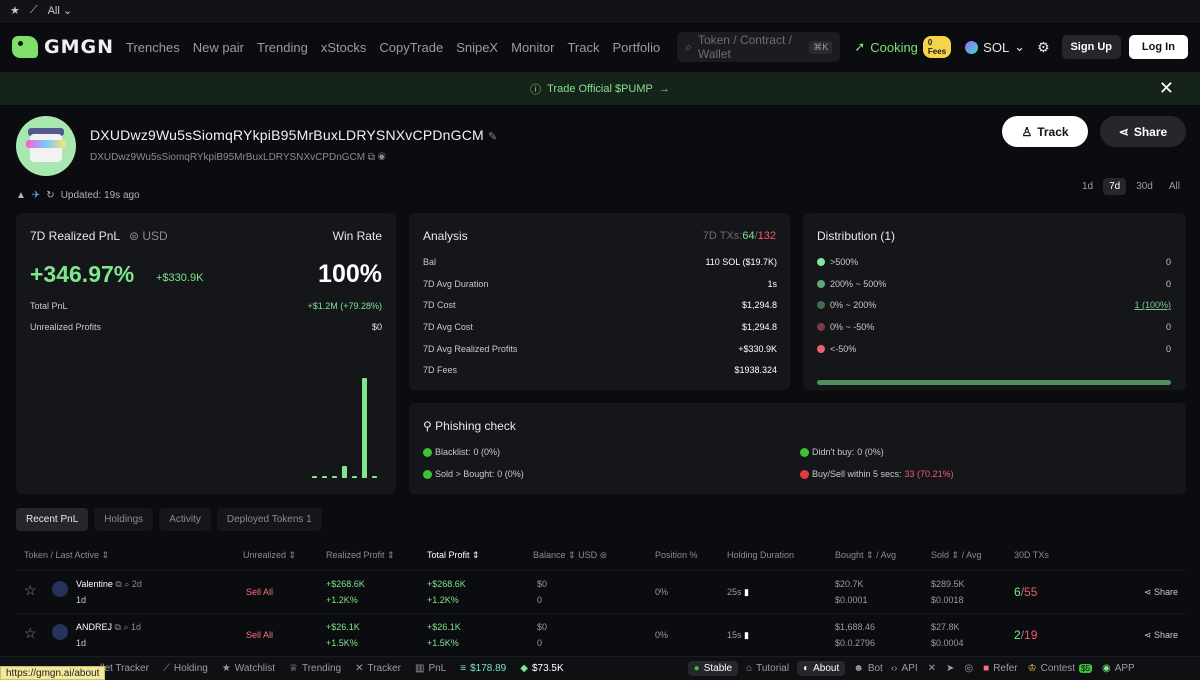 The height and width of the screenshot is (680, 1200). I want to click on token-name: Valentine, so click(94, 584).